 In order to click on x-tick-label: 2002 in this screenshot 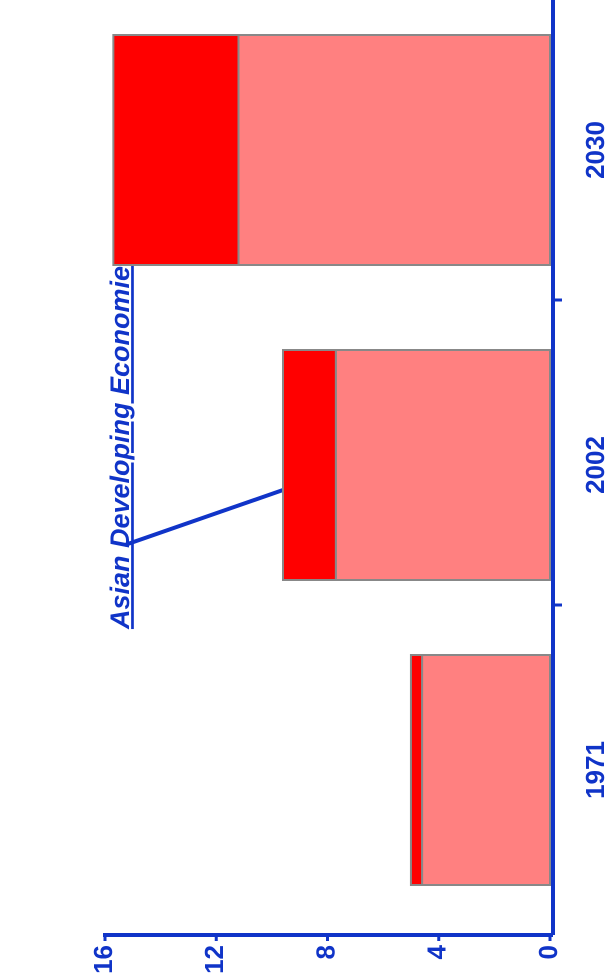, I will do `click(595, 465)`.